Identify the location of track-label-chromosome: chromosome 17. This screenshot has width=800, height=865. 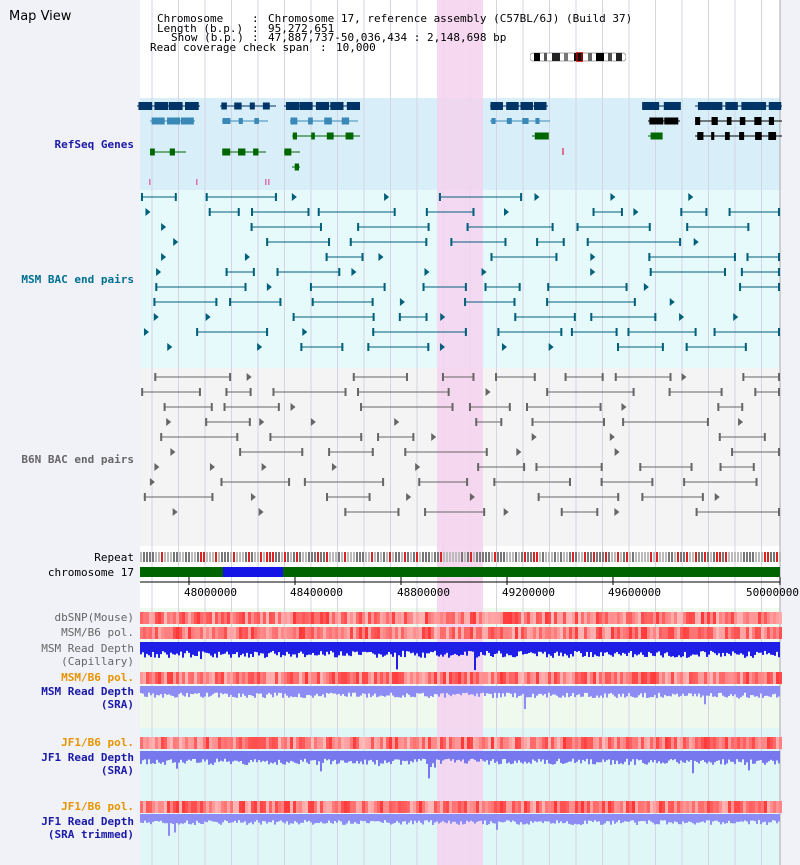
(90, 572).